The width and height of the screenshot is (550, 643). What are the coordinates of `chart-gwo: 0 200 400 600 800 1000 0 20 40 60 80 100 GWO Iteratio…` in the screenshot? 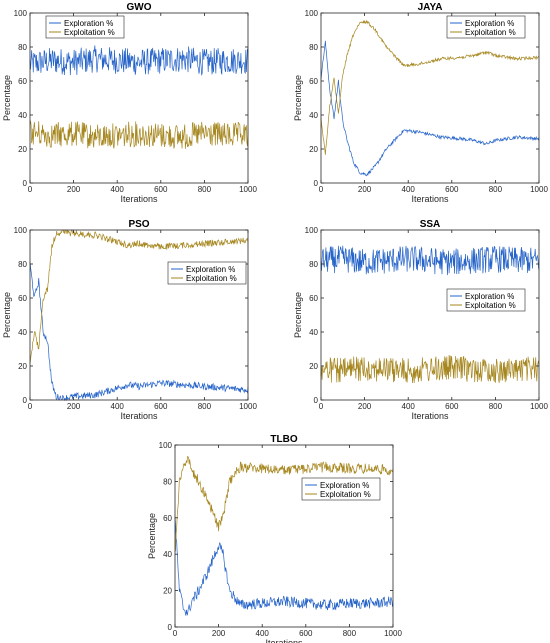 It's located at (129, 103).